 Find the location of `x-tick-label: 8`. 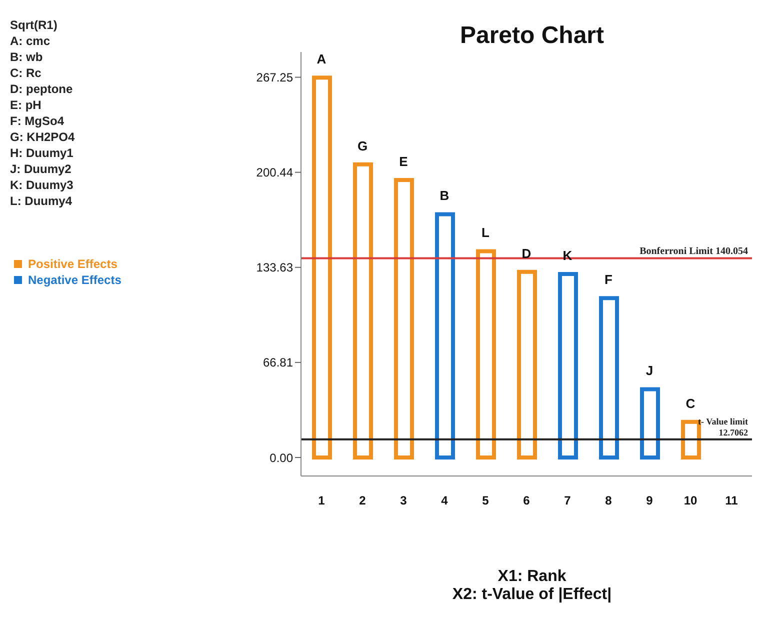

x-tick-label: 8 is located at coordinates (608, 501).